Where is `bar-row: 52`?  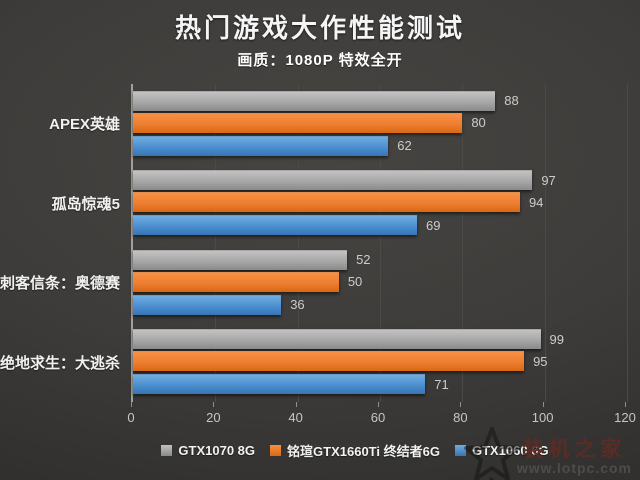
bar-row: 52 is located at coordinates (380, 259).